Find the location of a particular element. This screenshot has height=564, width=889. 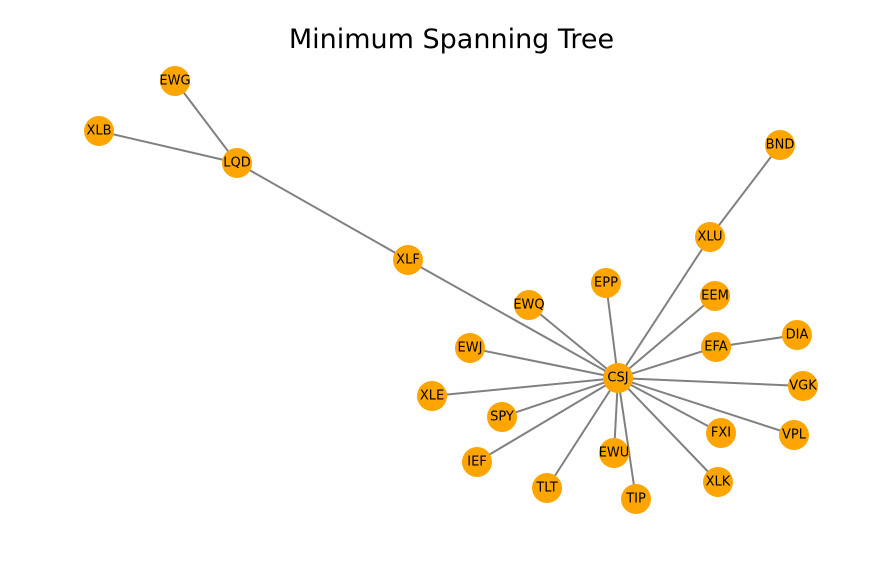

node-label: XLF is located at coordinates (408, 260).